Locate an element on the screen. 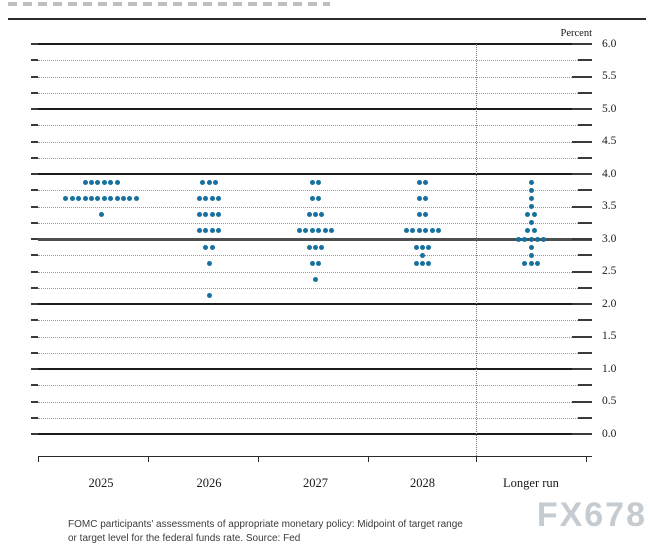  y-axis-label: 4.0 is located at coordinates (609, 173).